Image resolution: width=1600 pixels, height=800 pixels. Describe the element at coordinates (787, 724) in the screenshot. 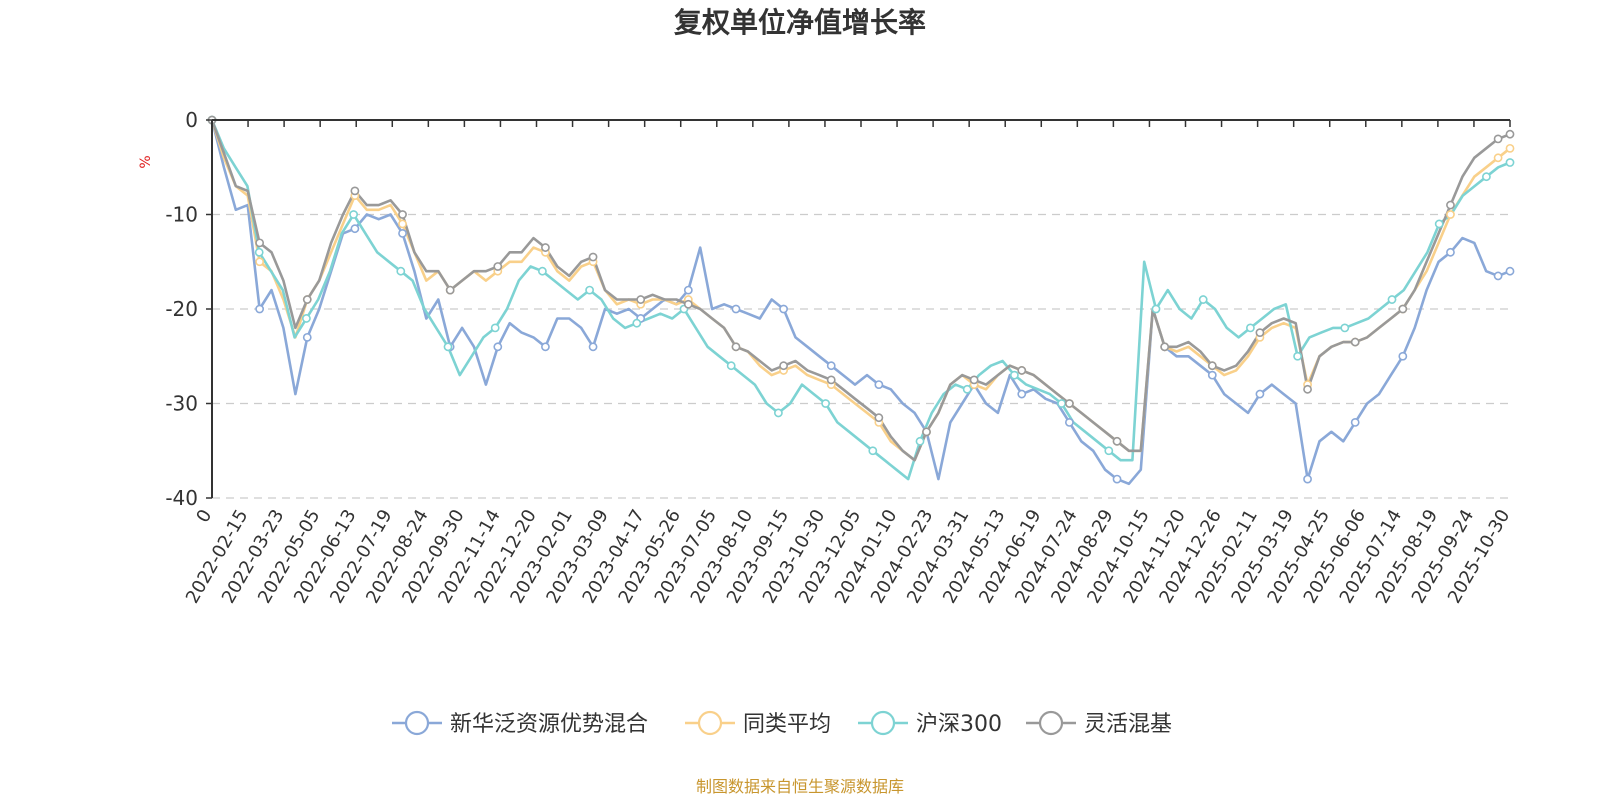

I see `legend-label: 同类平均` at that location.